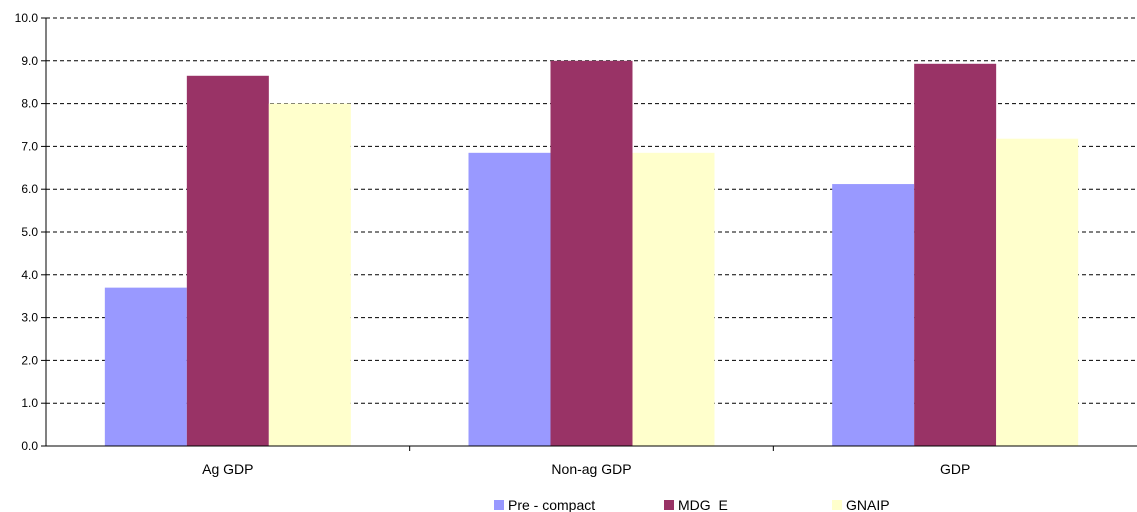 This screenshot has height=512, width=1137. What do you see at coordinates (591, 469) in the screenshot?
I see `x-category-label: Non-ag GDP` at bounding box center [591, 469].